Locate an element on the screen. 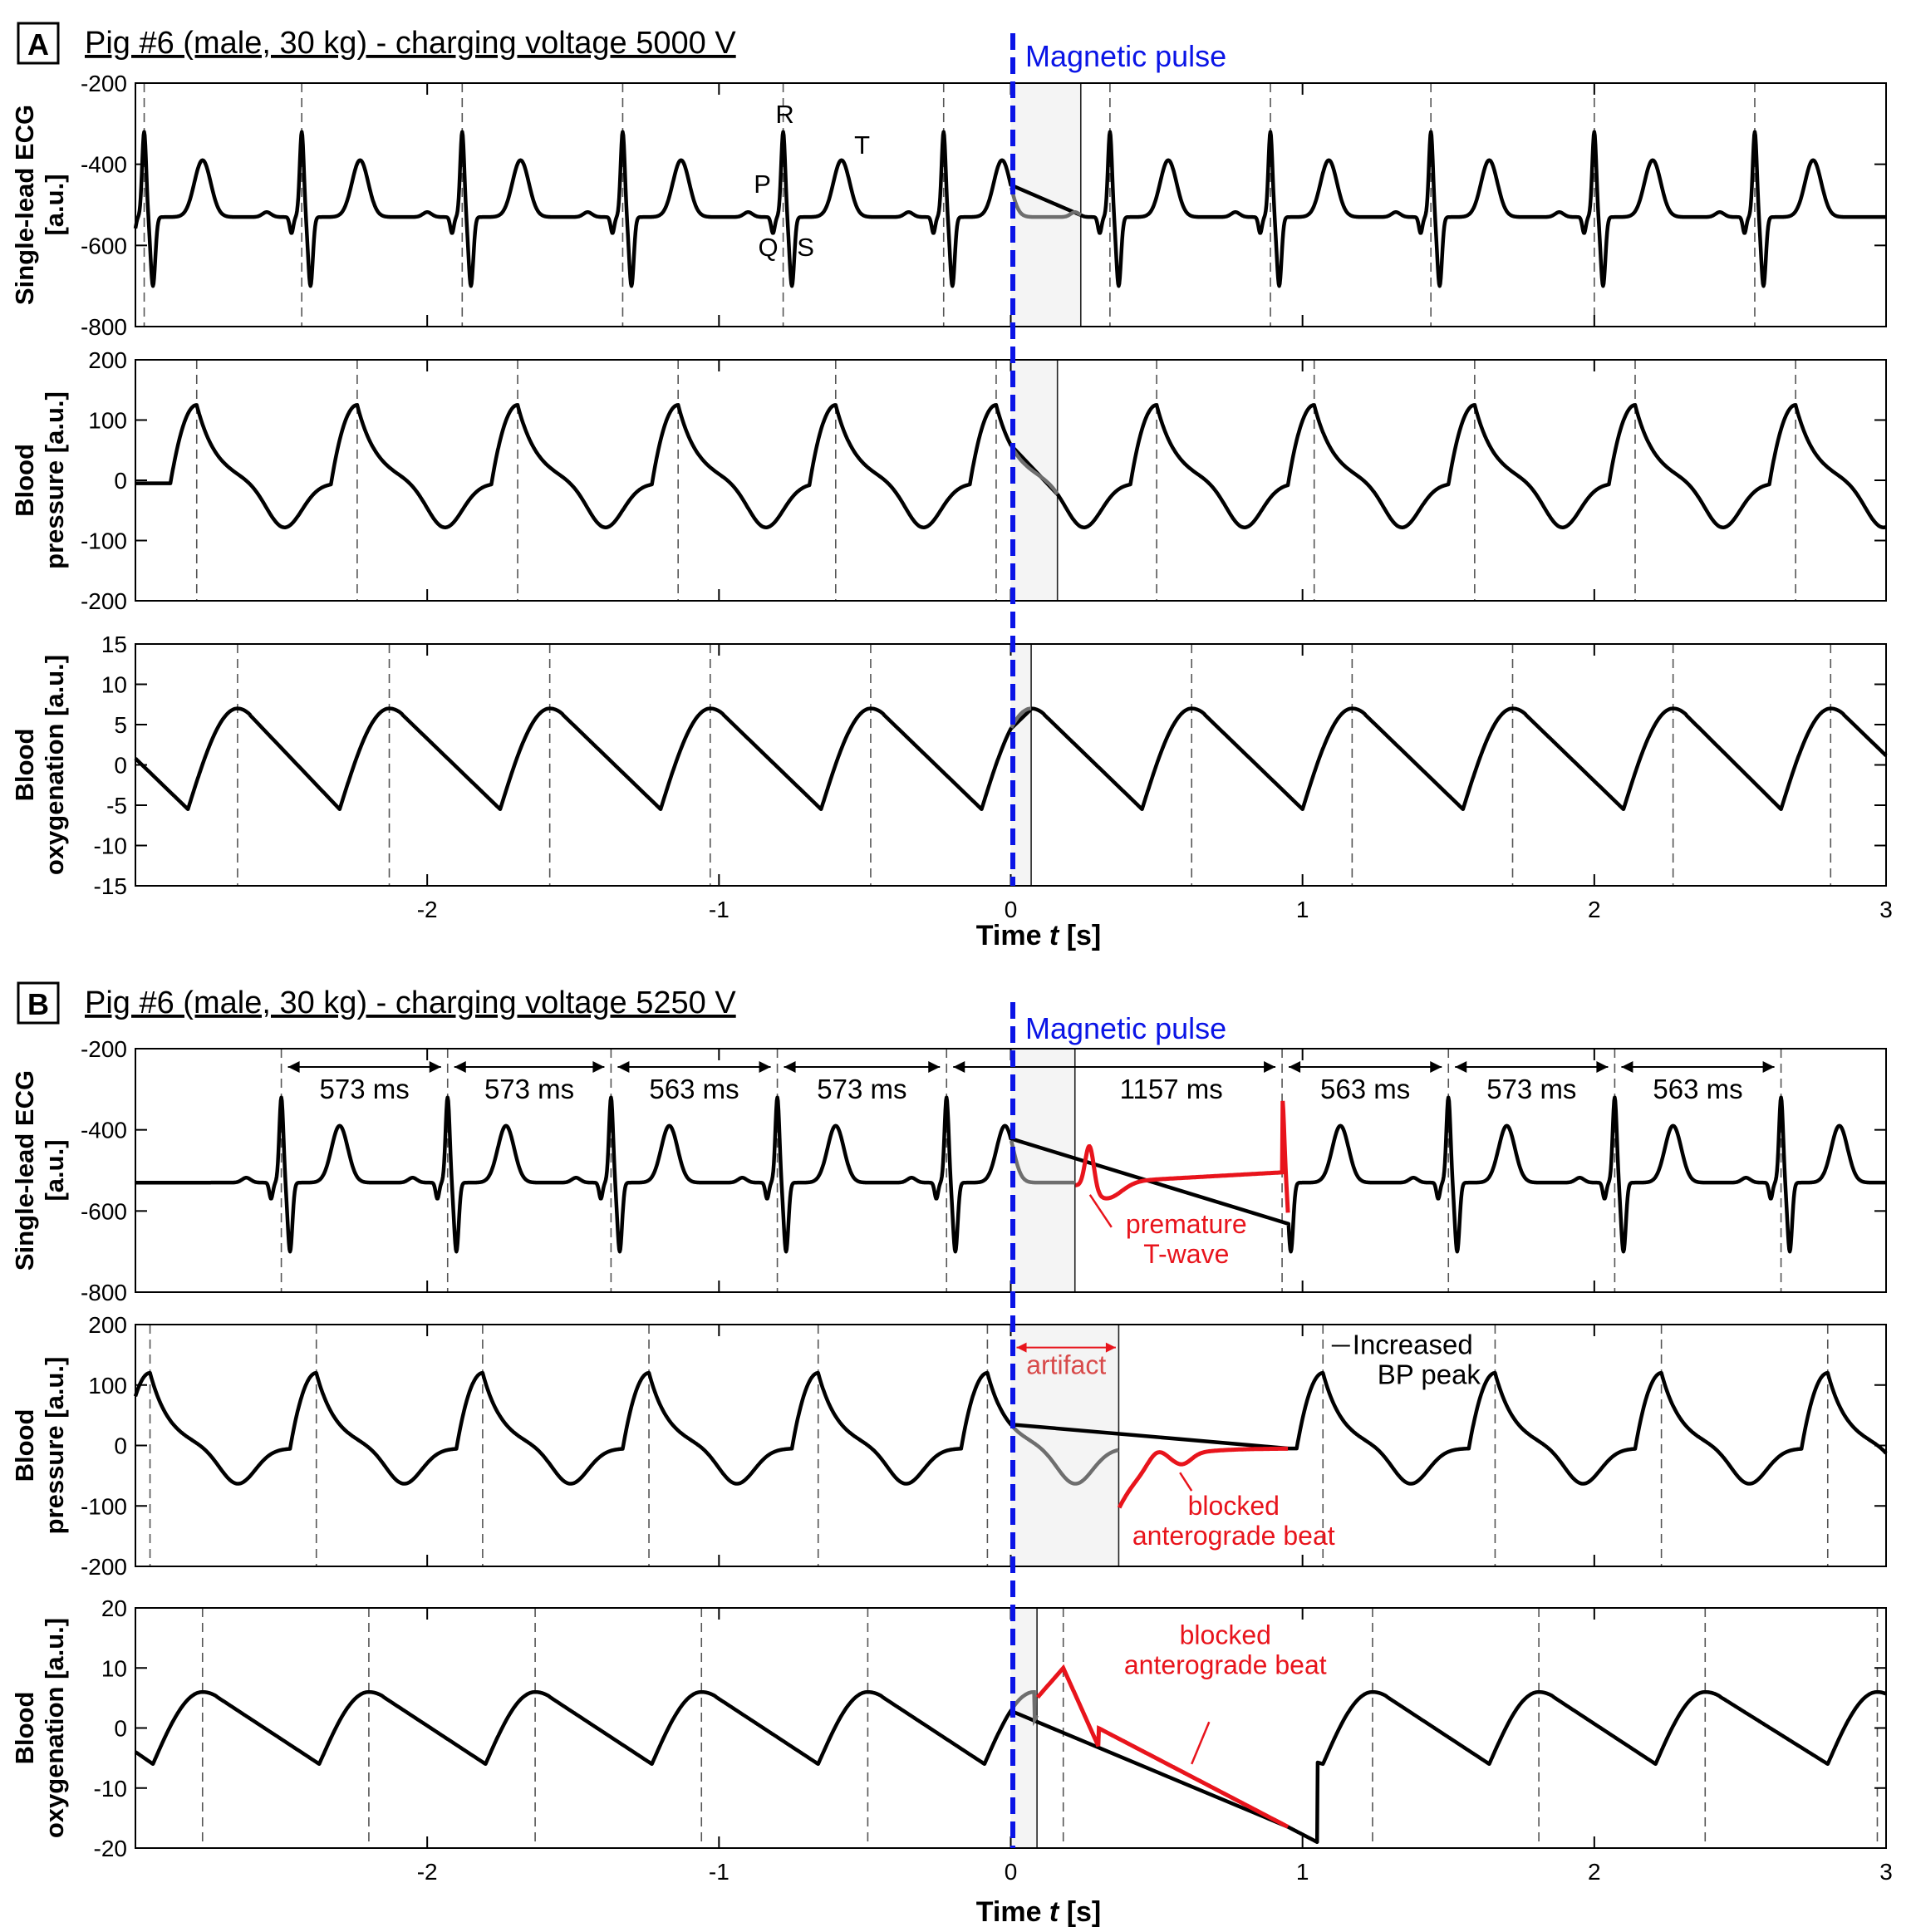 The image size is (1911, 1932). premature-t-label-line2: T-wave is located at coordinates (1186, 1254).